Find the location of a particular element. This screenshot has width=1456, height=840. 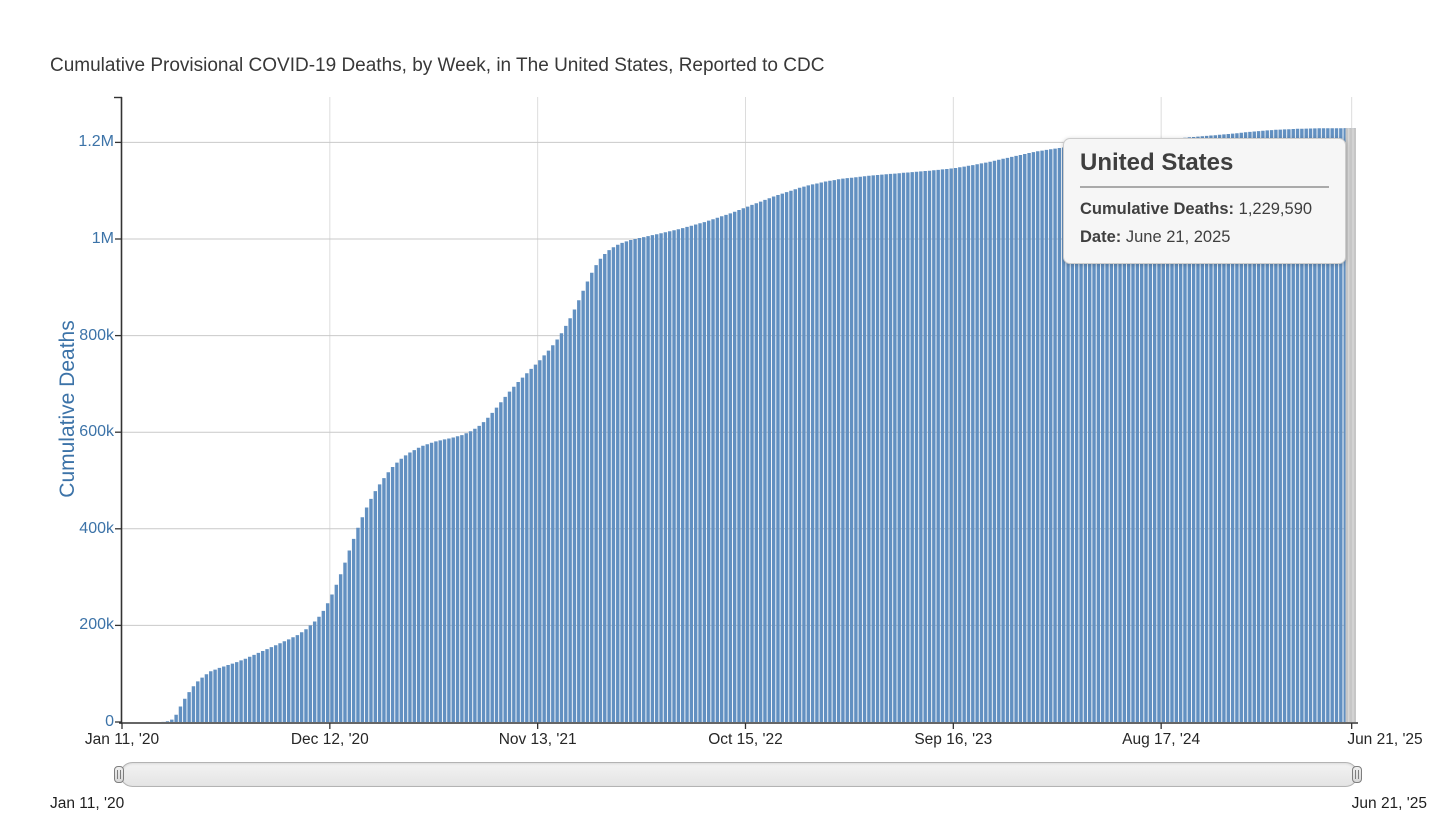

hovered-bar-highlight is located at coordinates (1350, 425).